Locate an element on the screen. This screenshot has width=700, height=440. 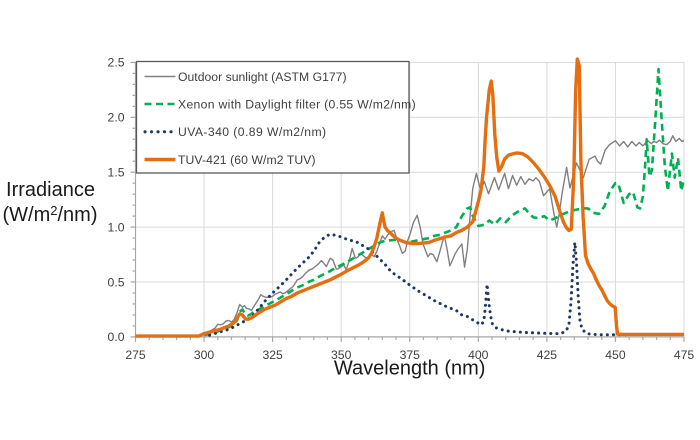
svg-text: 0.0 is located at coordinates (116, 337).